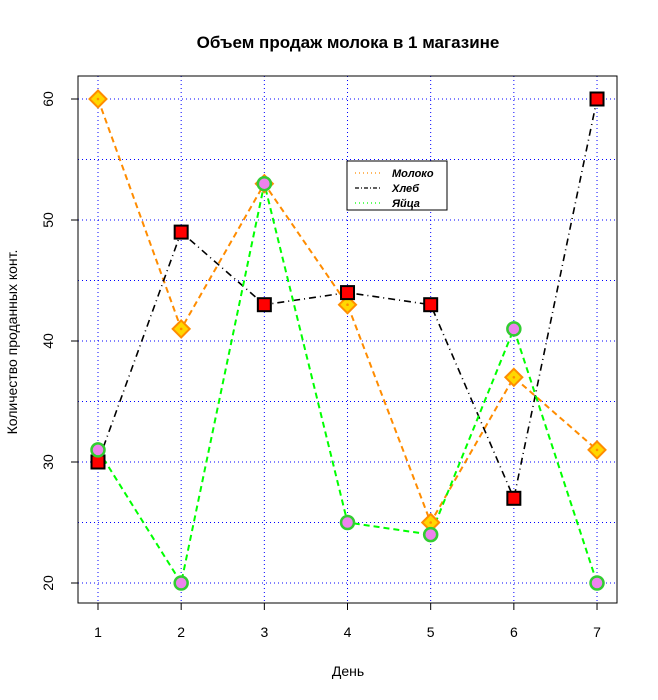 The height and width of the screenshot is (700, 658). What do you see at coordinates (405, 204) in the screenshot?
I see `legend-label: Яйца` at bounding box center [405, 204].